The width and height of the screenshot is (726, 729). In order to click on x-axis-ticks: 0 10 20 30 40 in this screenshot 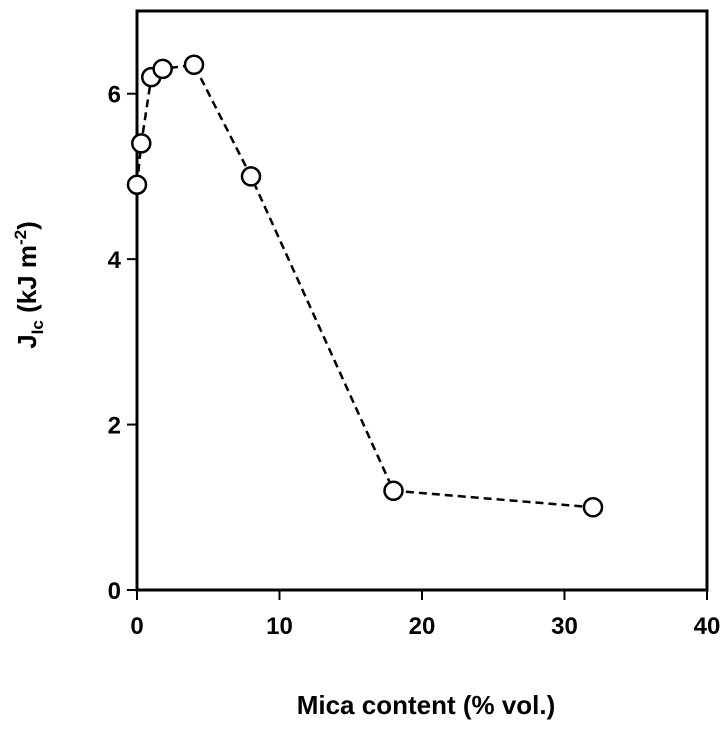, I will do `click(425, 615)`.